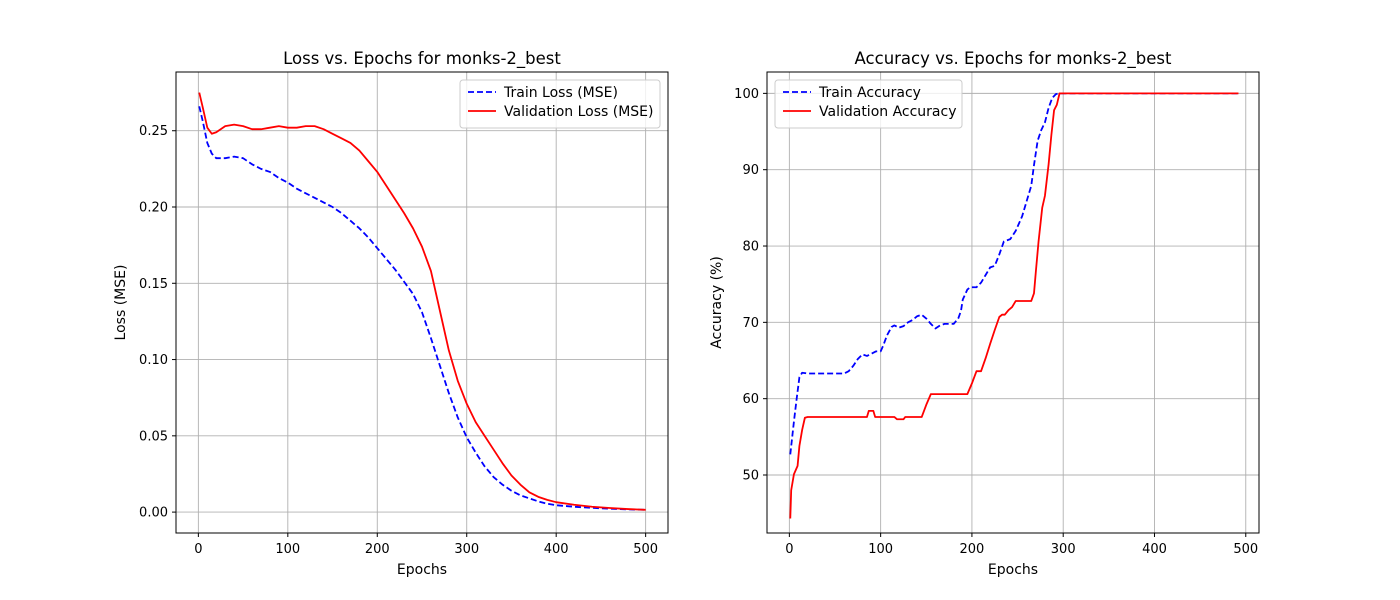 This screenshot has width=1400, height=600. I want to click on y-tick-label: 0.20, so click(153, 208).